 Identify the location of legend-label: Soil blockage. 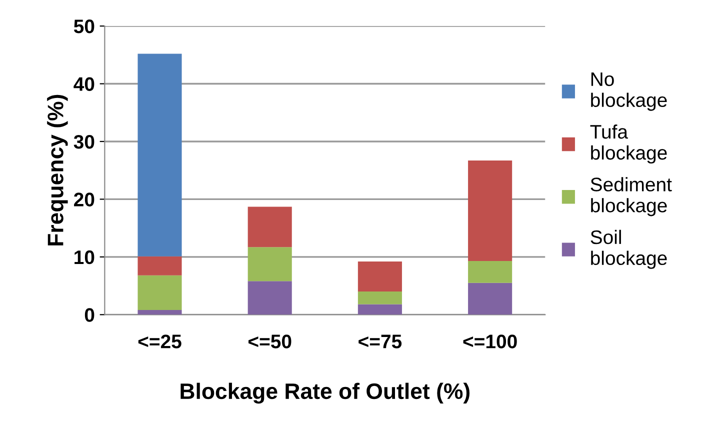
(628, 249).